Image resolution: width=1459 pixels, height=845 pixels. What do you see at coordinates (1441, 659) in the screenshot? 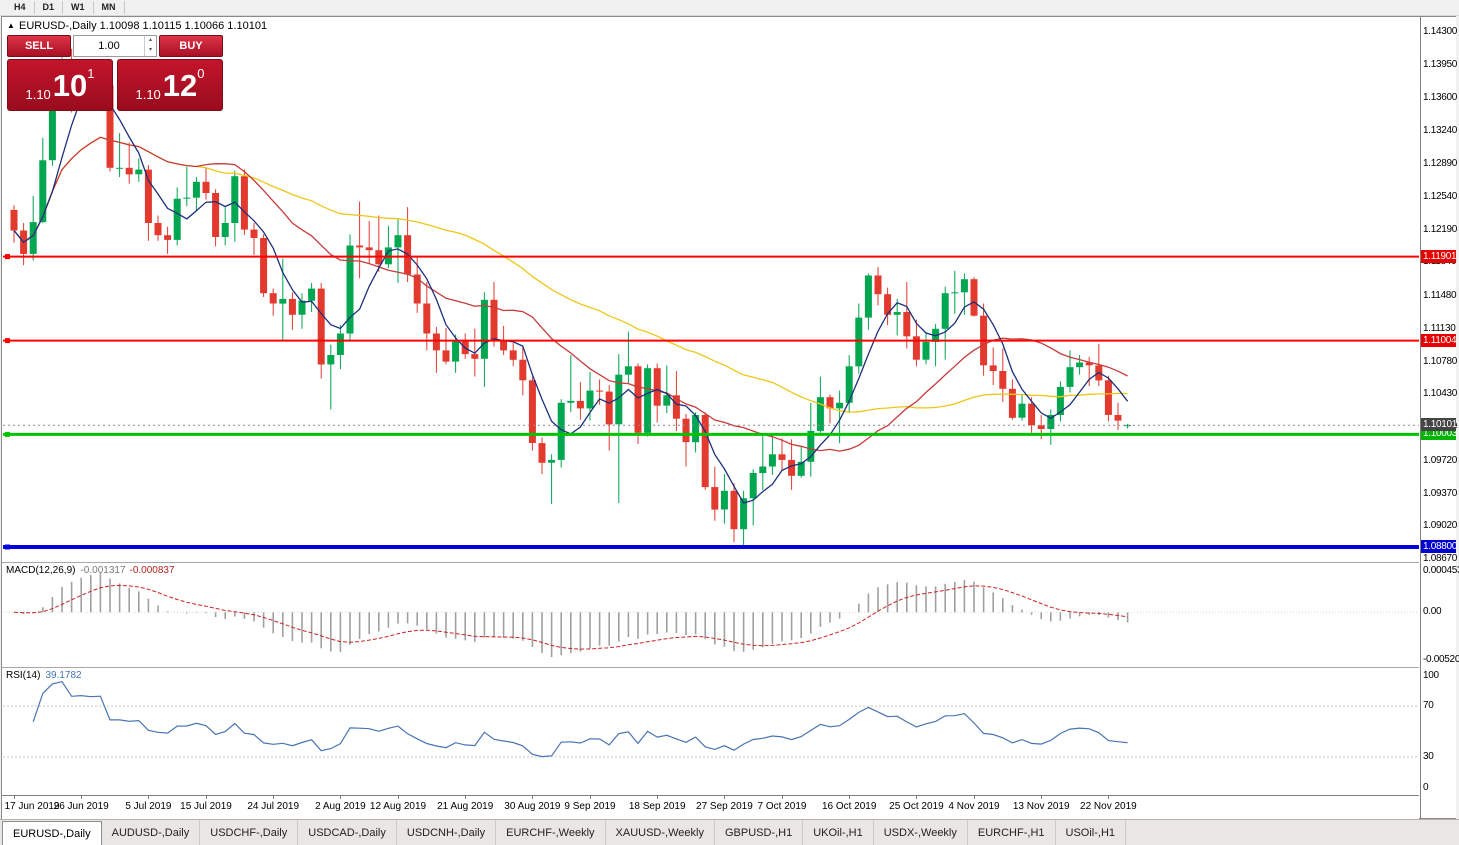
I see `macd-scale-tick: -0.00520` at bounding box center [1441, 659].